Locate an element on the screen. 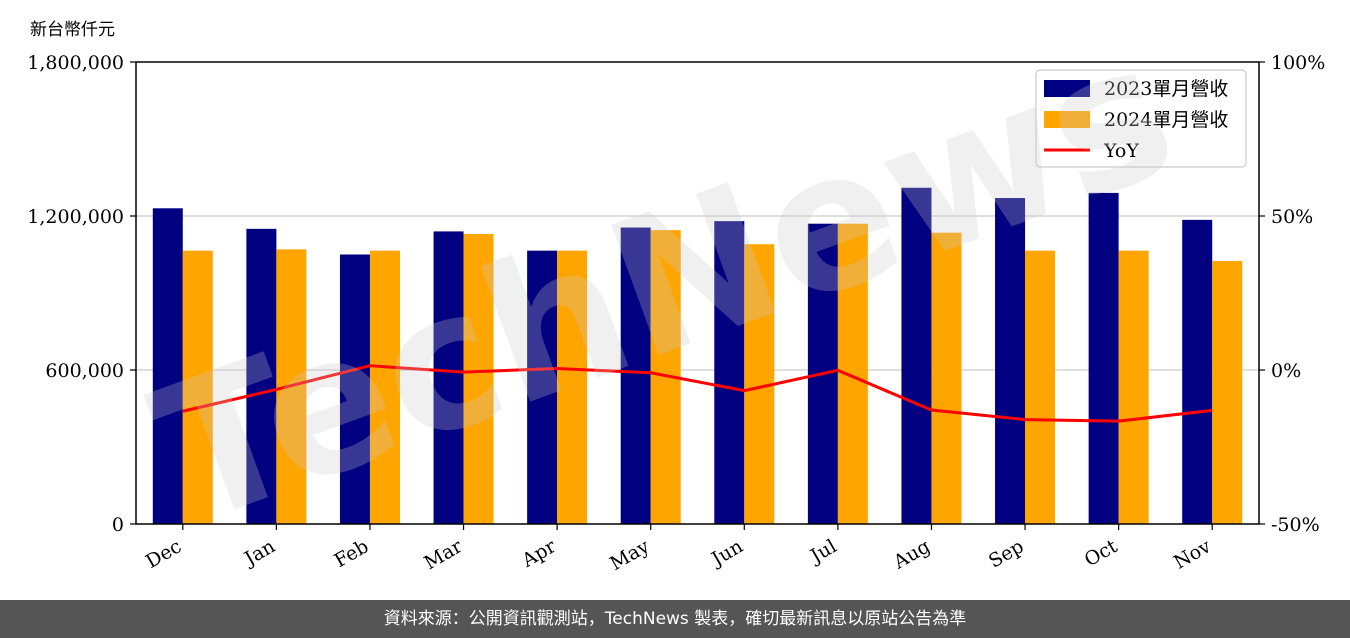 The height and width of the screenshot is (638, 1350). x-tick-label: Mar is located at coordinates (444, 554).